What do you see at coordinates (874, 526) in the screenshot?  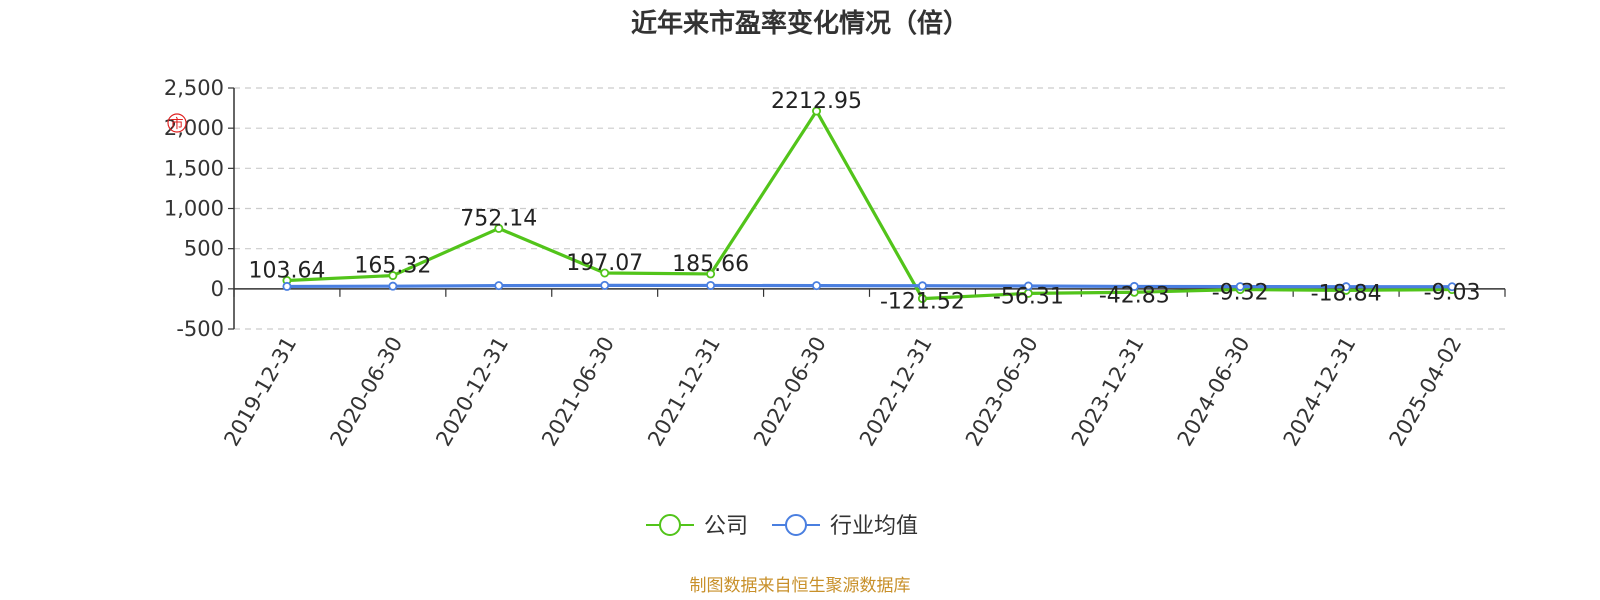 I see `legend-label: 行业均值` at bounding box center [874, 526].